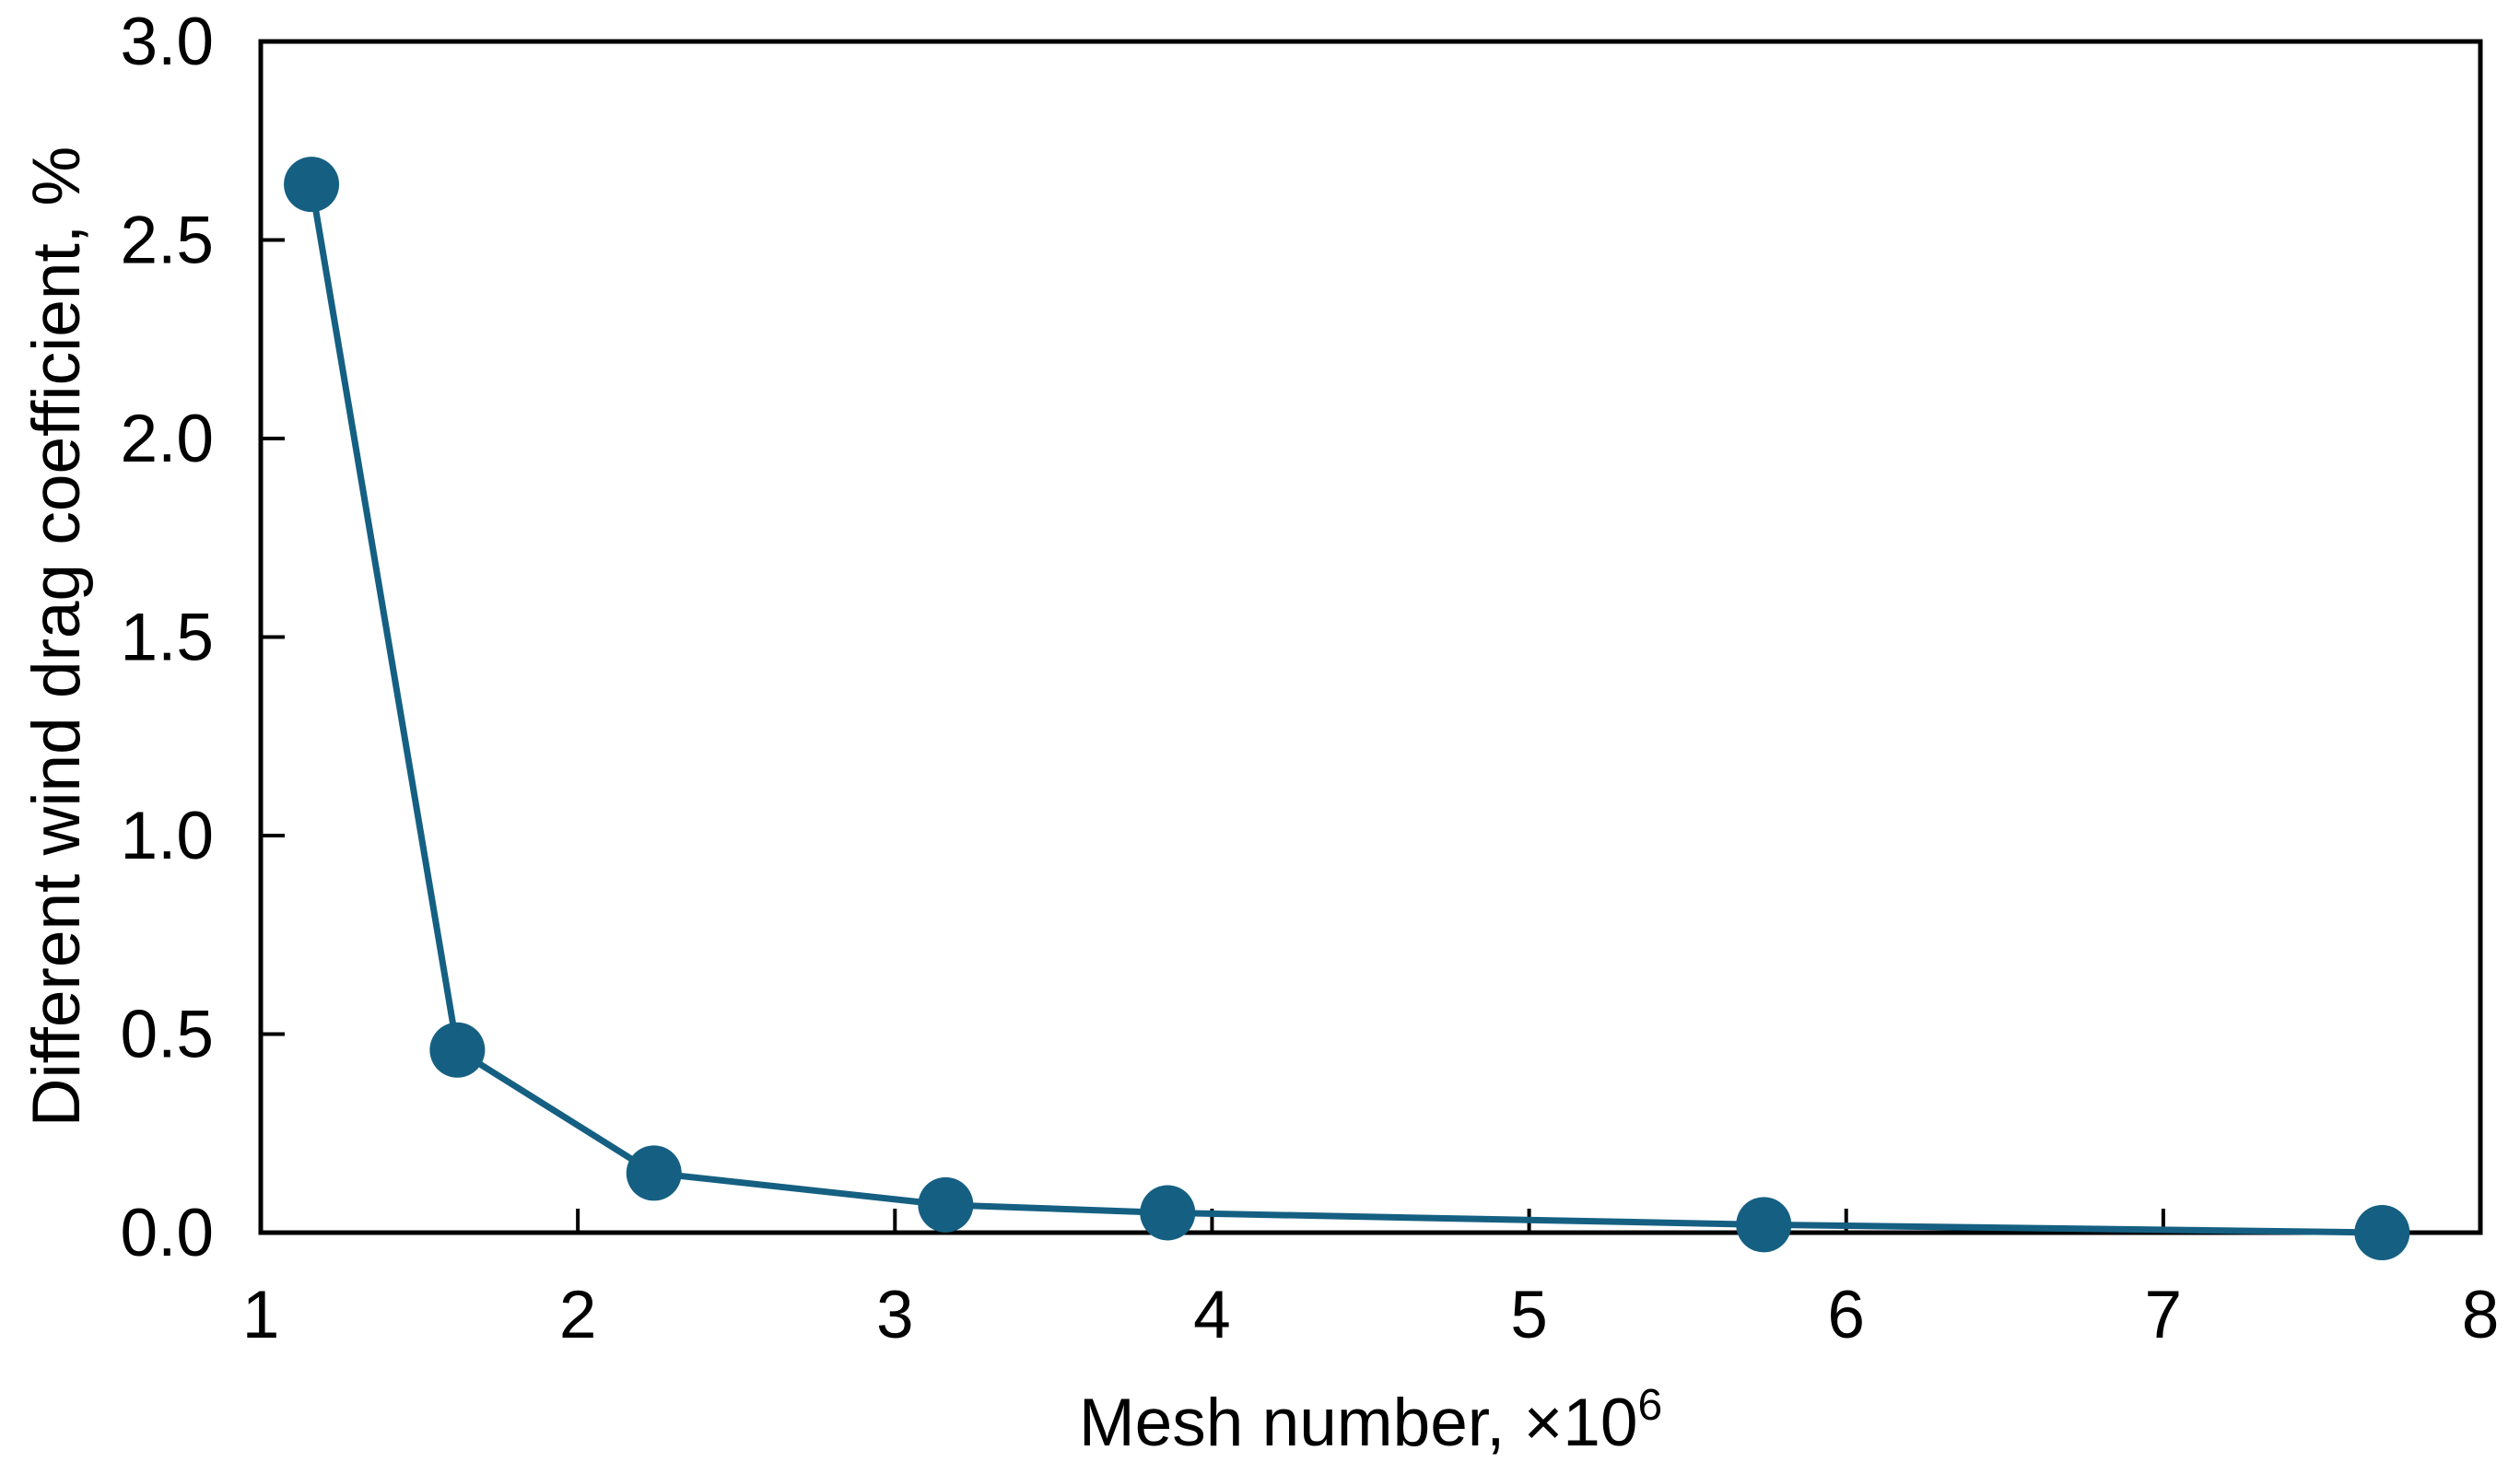 The height and width of the screenshot is (1474, 2520). What do you see at coordinates (1650, 1405) in the screenshot?
I see `x-axis-title-exponent: 6` at bounding box center [1650, 1405].